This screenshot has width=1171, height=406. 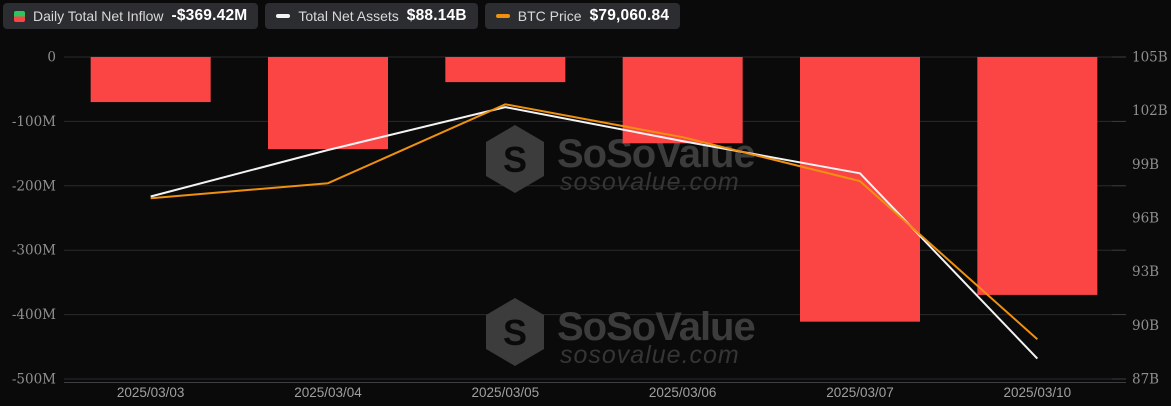 What do you see at coordinates (34, 122) in the screenshot?
I see `y-axis-label-left: -100M` at bounding box center [34, 122].